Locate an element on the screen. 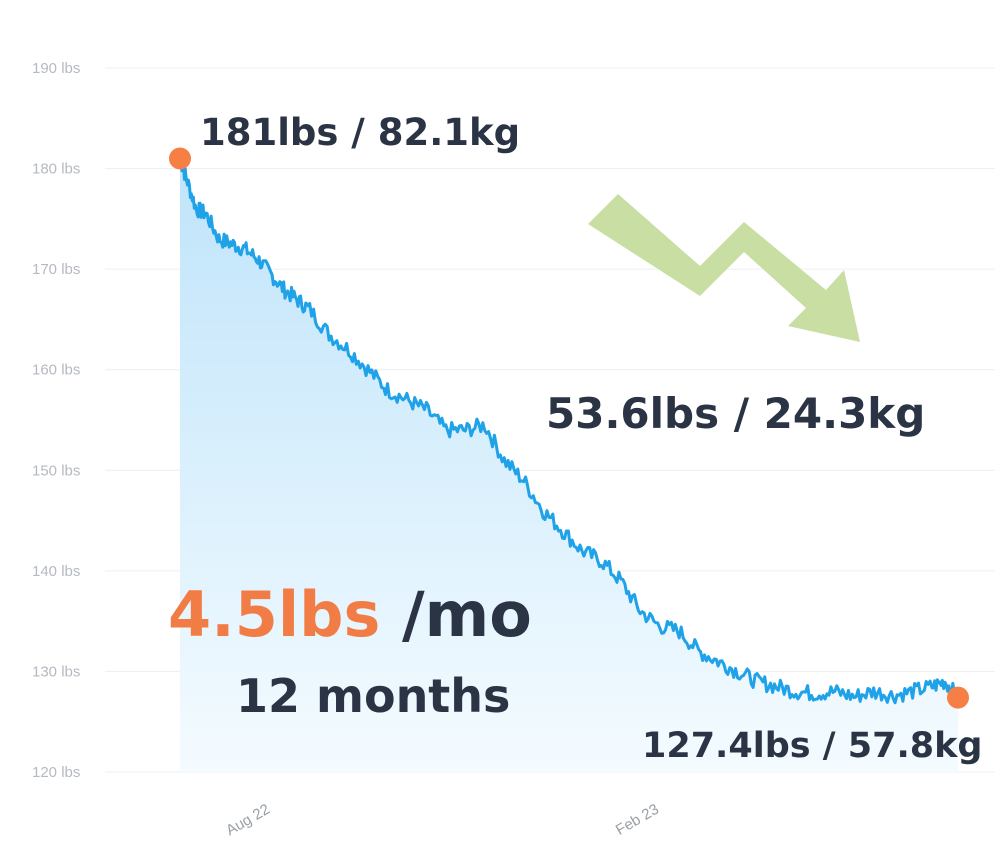 The height and width of the screenshot is (863, 1000). rate-value: 4.5lbs is located at coordinates (274, 614).